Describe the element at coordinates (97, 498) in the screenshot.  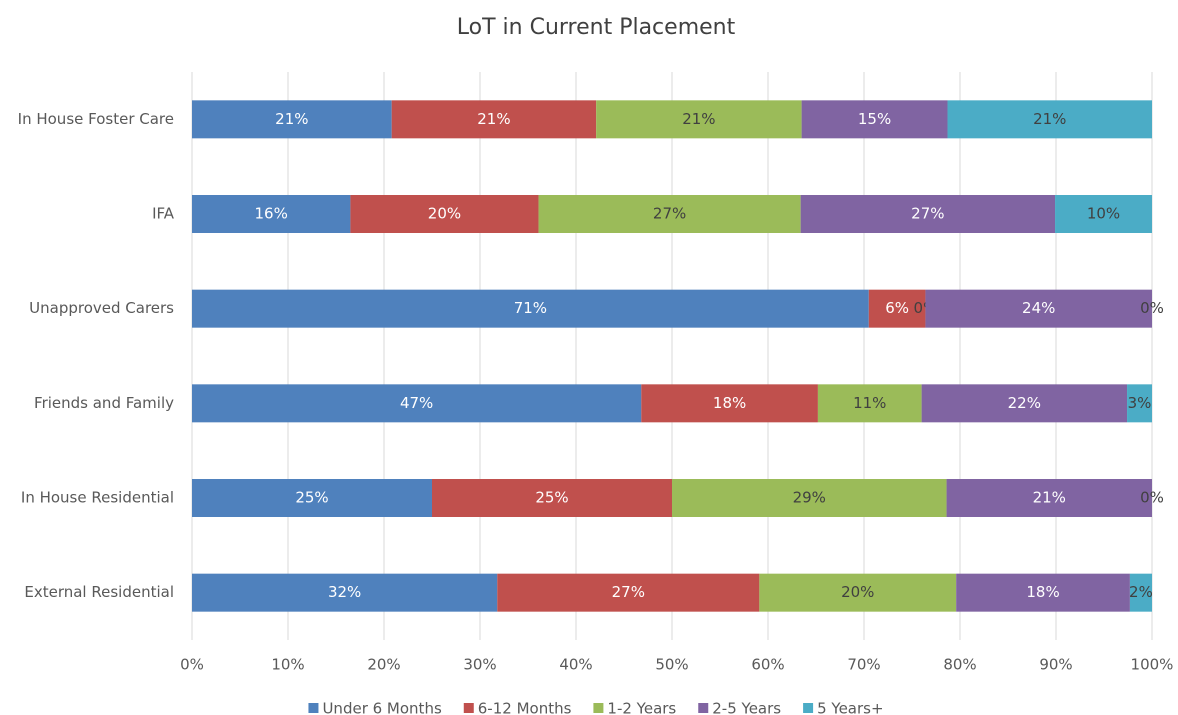
I see `y-tick-label: In House Residential` at that location.